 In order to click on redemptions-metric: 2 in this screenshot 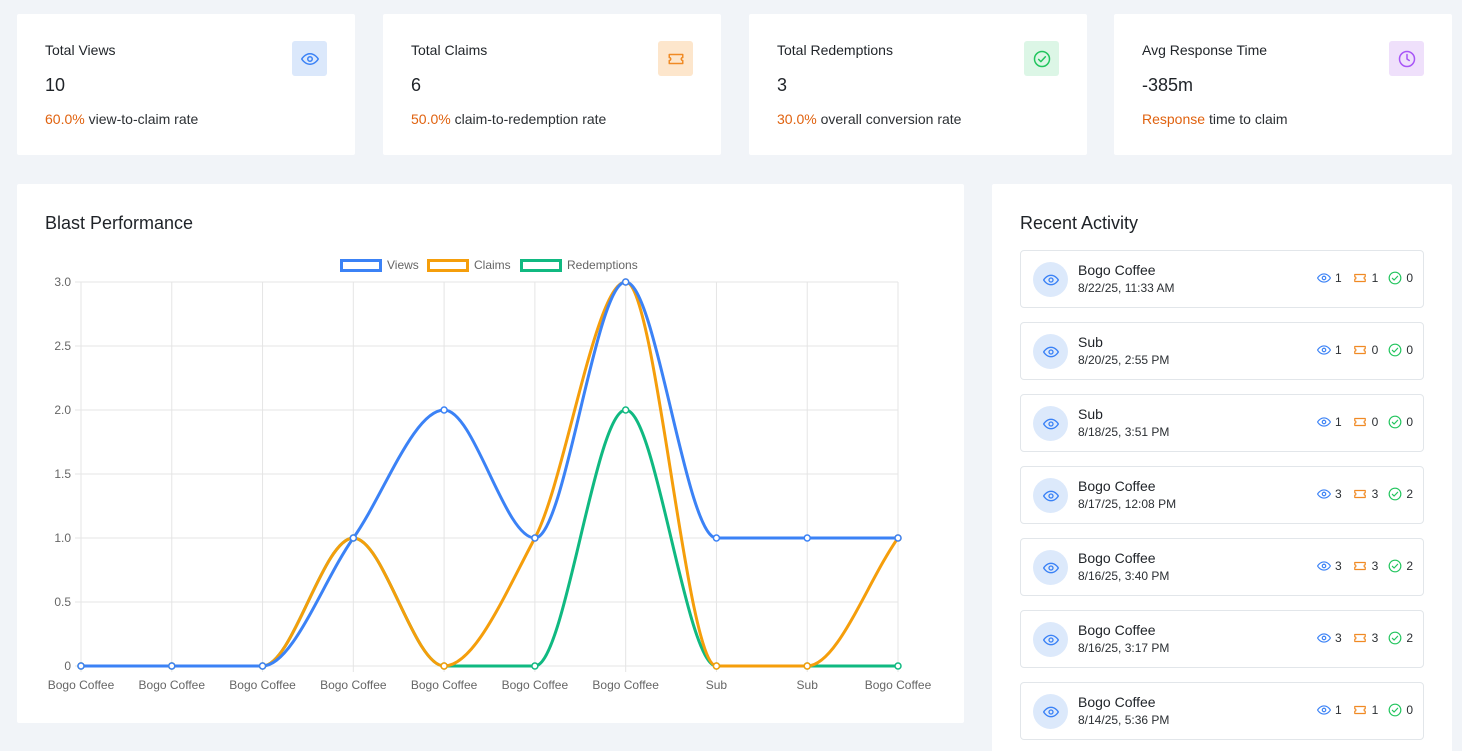, I will do `click(1400, 638)`.